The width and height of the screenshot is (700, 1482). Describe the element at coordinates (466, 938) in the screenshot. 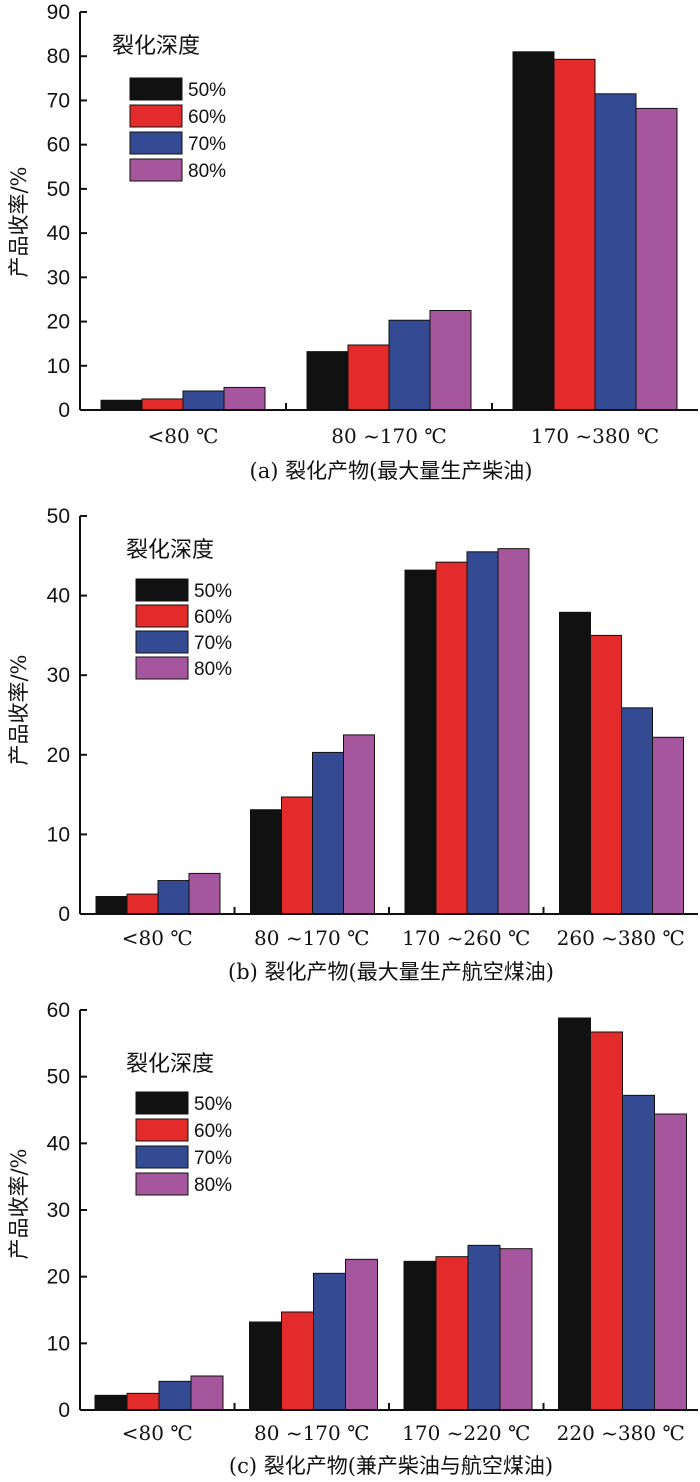

I see `x-category-label: 170 ~260 ℃` at that location.